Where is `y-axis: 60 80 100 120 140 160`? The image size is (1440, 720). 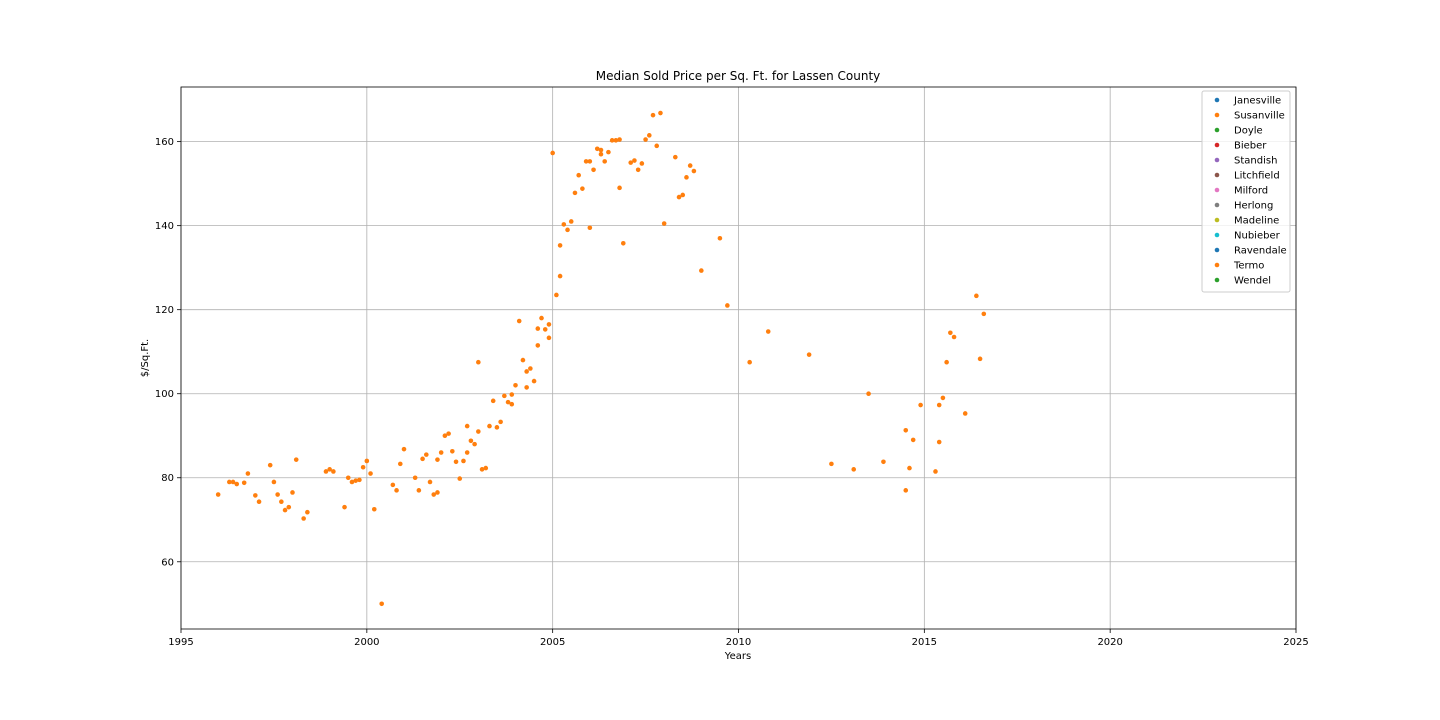 y-axis: 60 80 100 120 140 160 is located at coordinates (168, 352).